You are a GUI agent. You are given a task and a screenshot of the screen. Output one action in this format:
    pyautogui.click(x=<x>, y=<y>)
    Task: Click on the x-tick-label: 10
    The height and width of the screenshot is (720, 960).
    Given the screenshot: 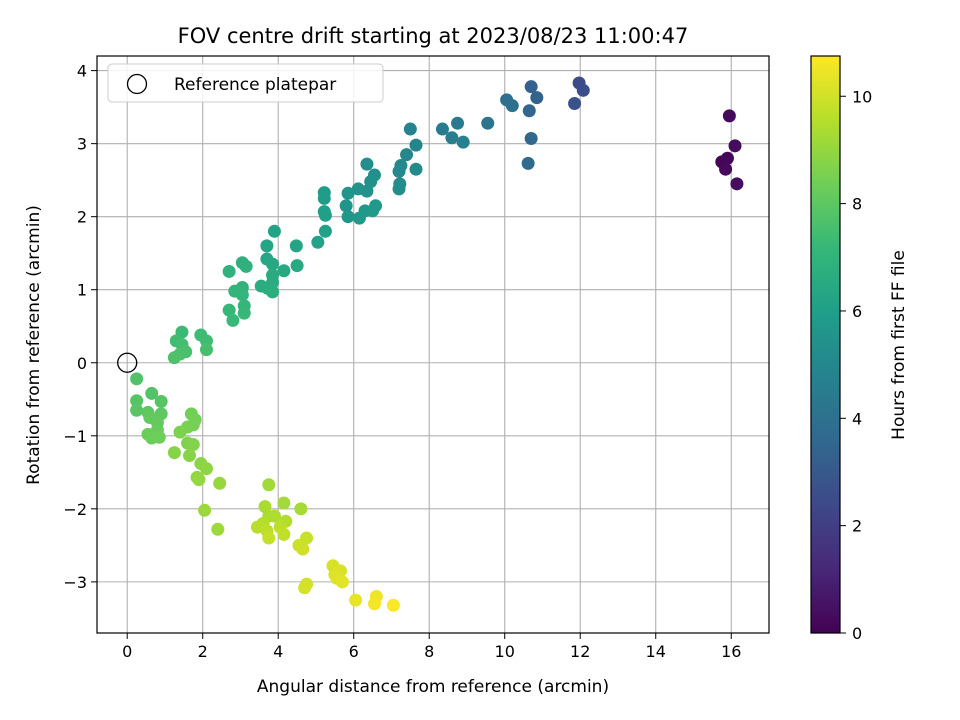 What is the action you would take?
    pyautogui.click(x=505, y=651)
    